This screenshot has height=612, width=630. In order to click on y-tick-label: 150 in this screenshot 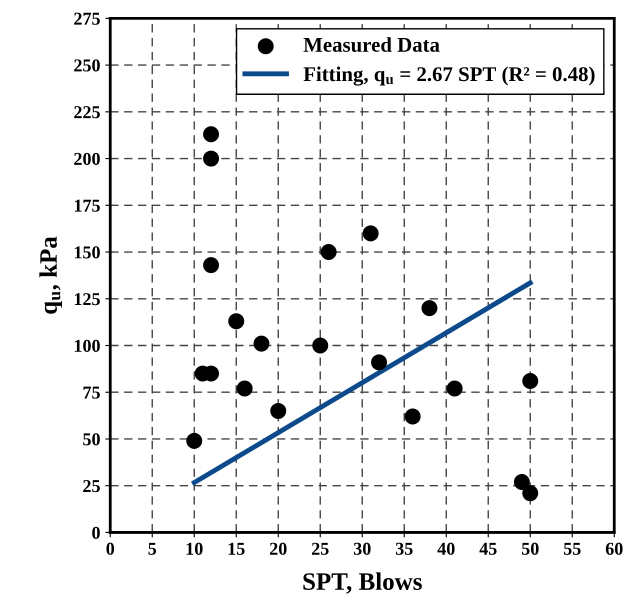, I will do `click(87, 252)`.